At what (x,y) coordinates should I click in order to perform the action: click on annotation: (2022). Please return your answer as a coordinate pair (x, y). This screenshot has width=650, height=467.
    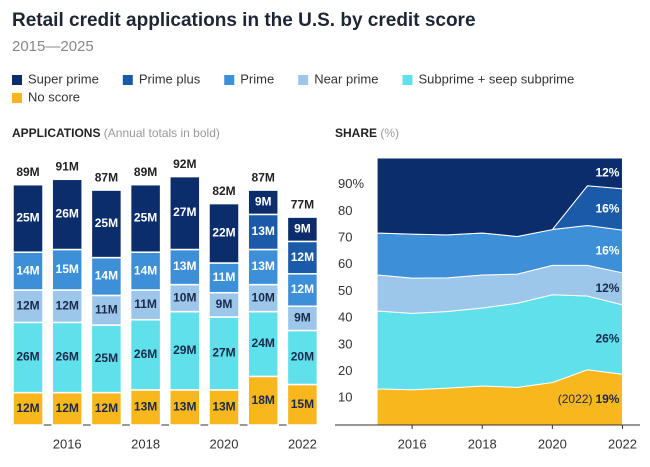
    Looking at the image, I should click on (575, 399).